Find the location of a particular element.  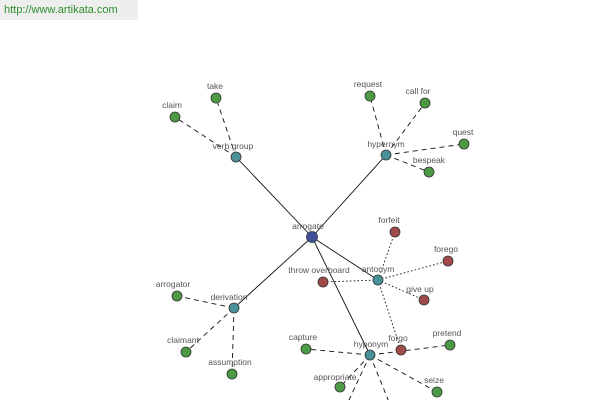

edge-hyponym-offscreen-b is located at coordinates (379, 377).